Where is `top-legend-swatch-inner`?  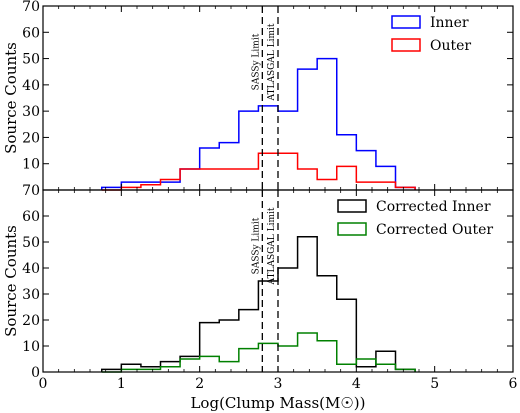 top-legend-swatch-inner is located at coordinates (406, 22).